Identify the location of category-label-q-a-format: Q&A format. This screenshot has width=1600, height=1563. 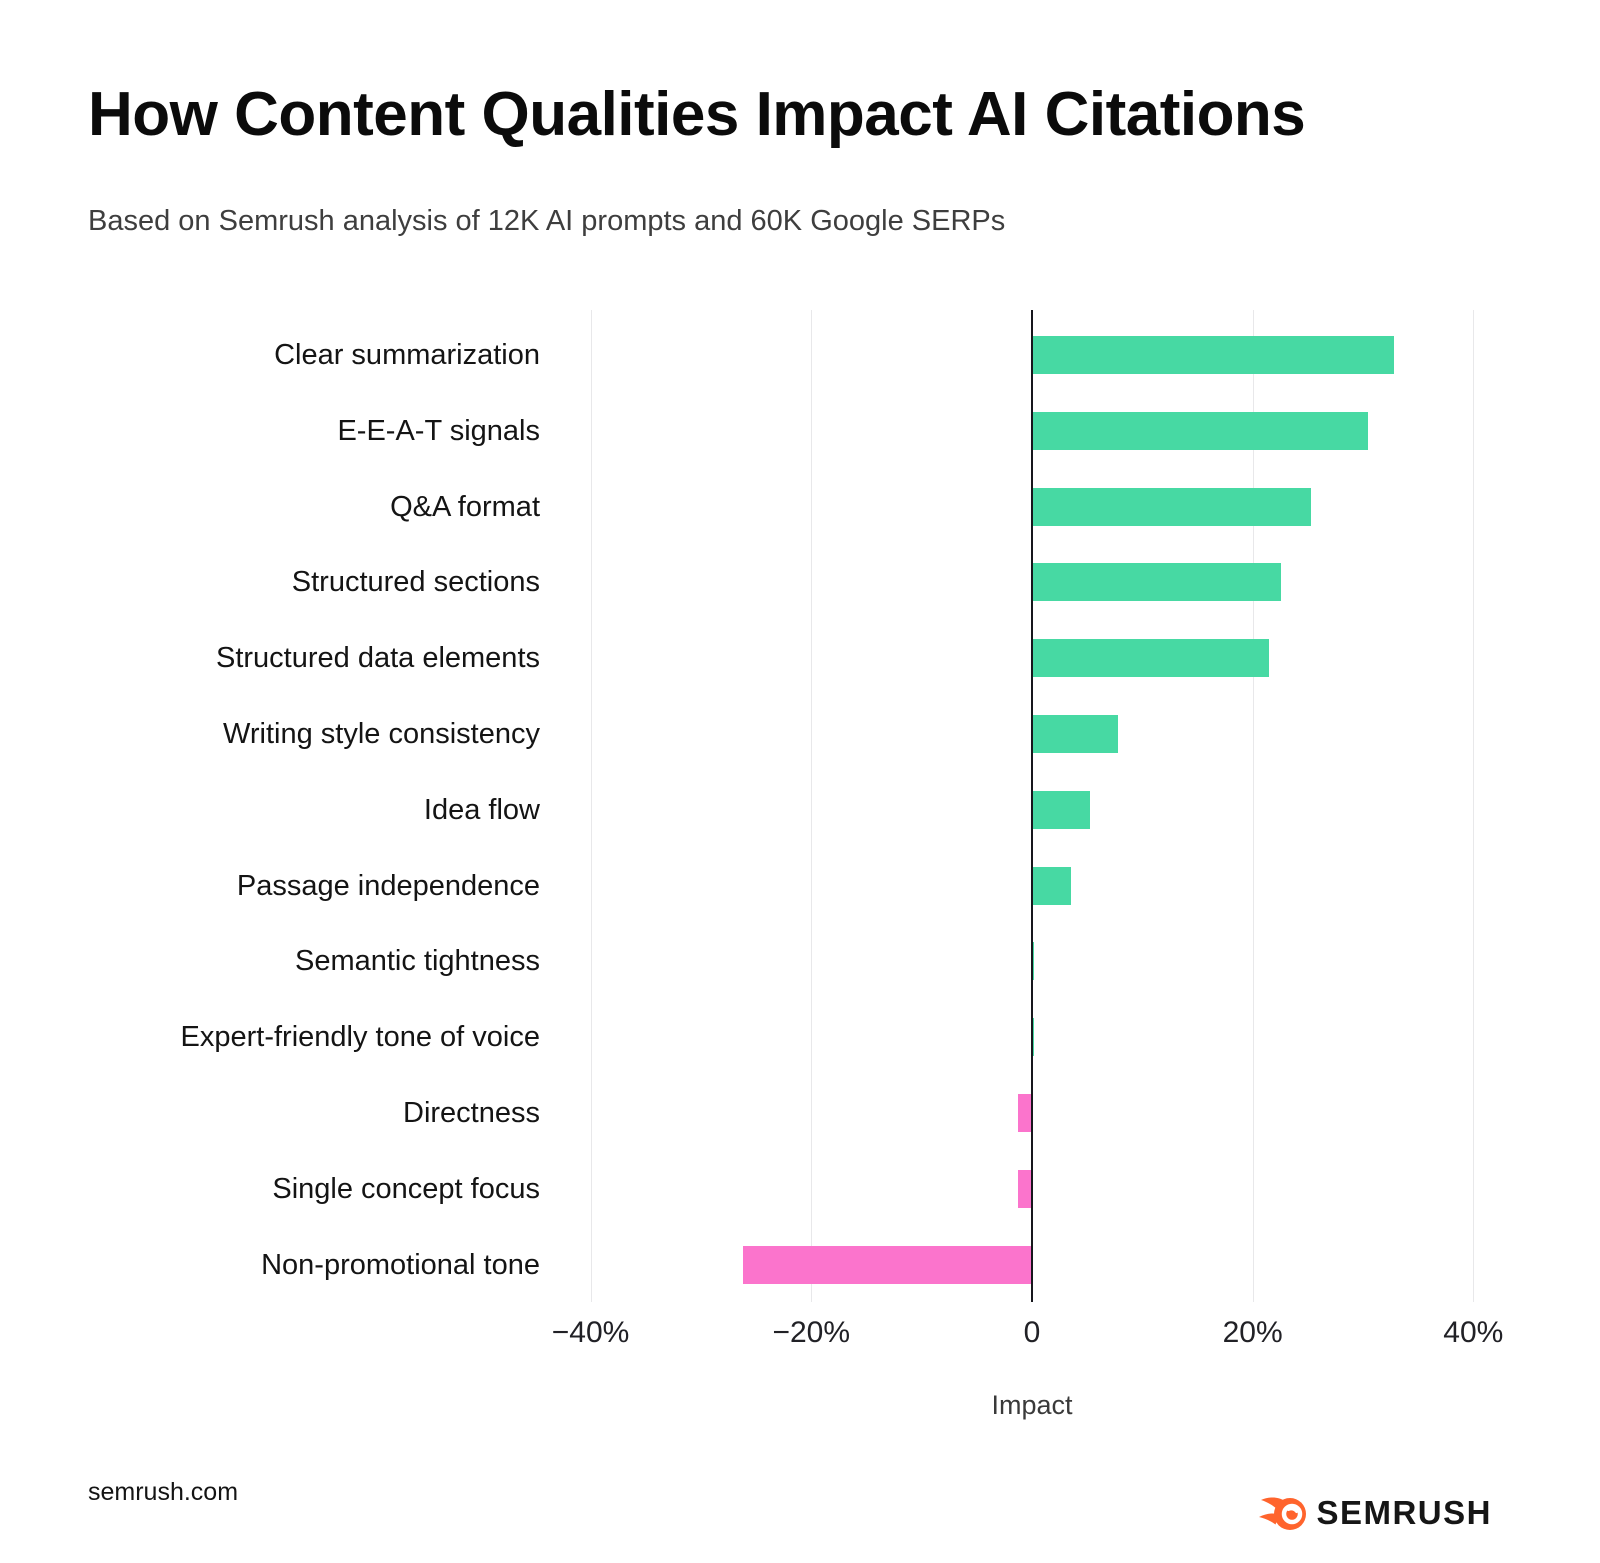
(465, 506).